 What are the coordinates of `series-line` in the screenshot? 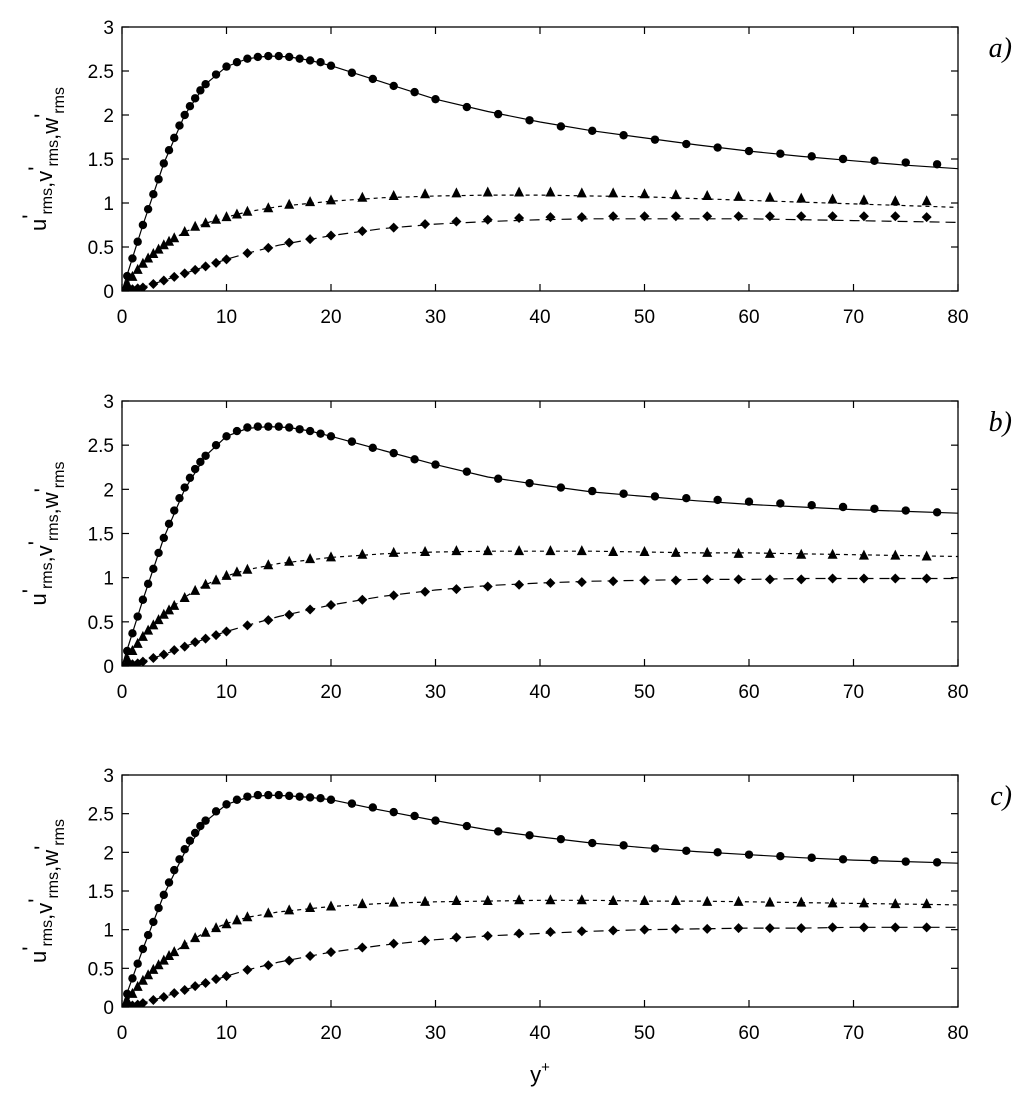 It's located at (540, 966).